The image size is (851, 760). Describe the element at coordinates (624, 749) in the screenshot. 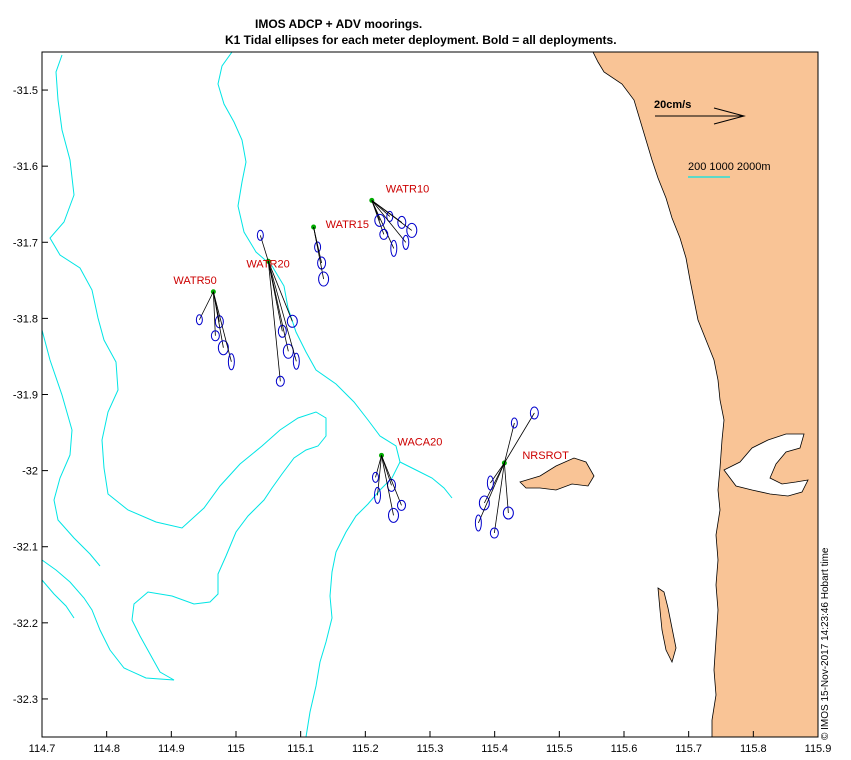

I see `x-tick-label: 115.6` at that location.